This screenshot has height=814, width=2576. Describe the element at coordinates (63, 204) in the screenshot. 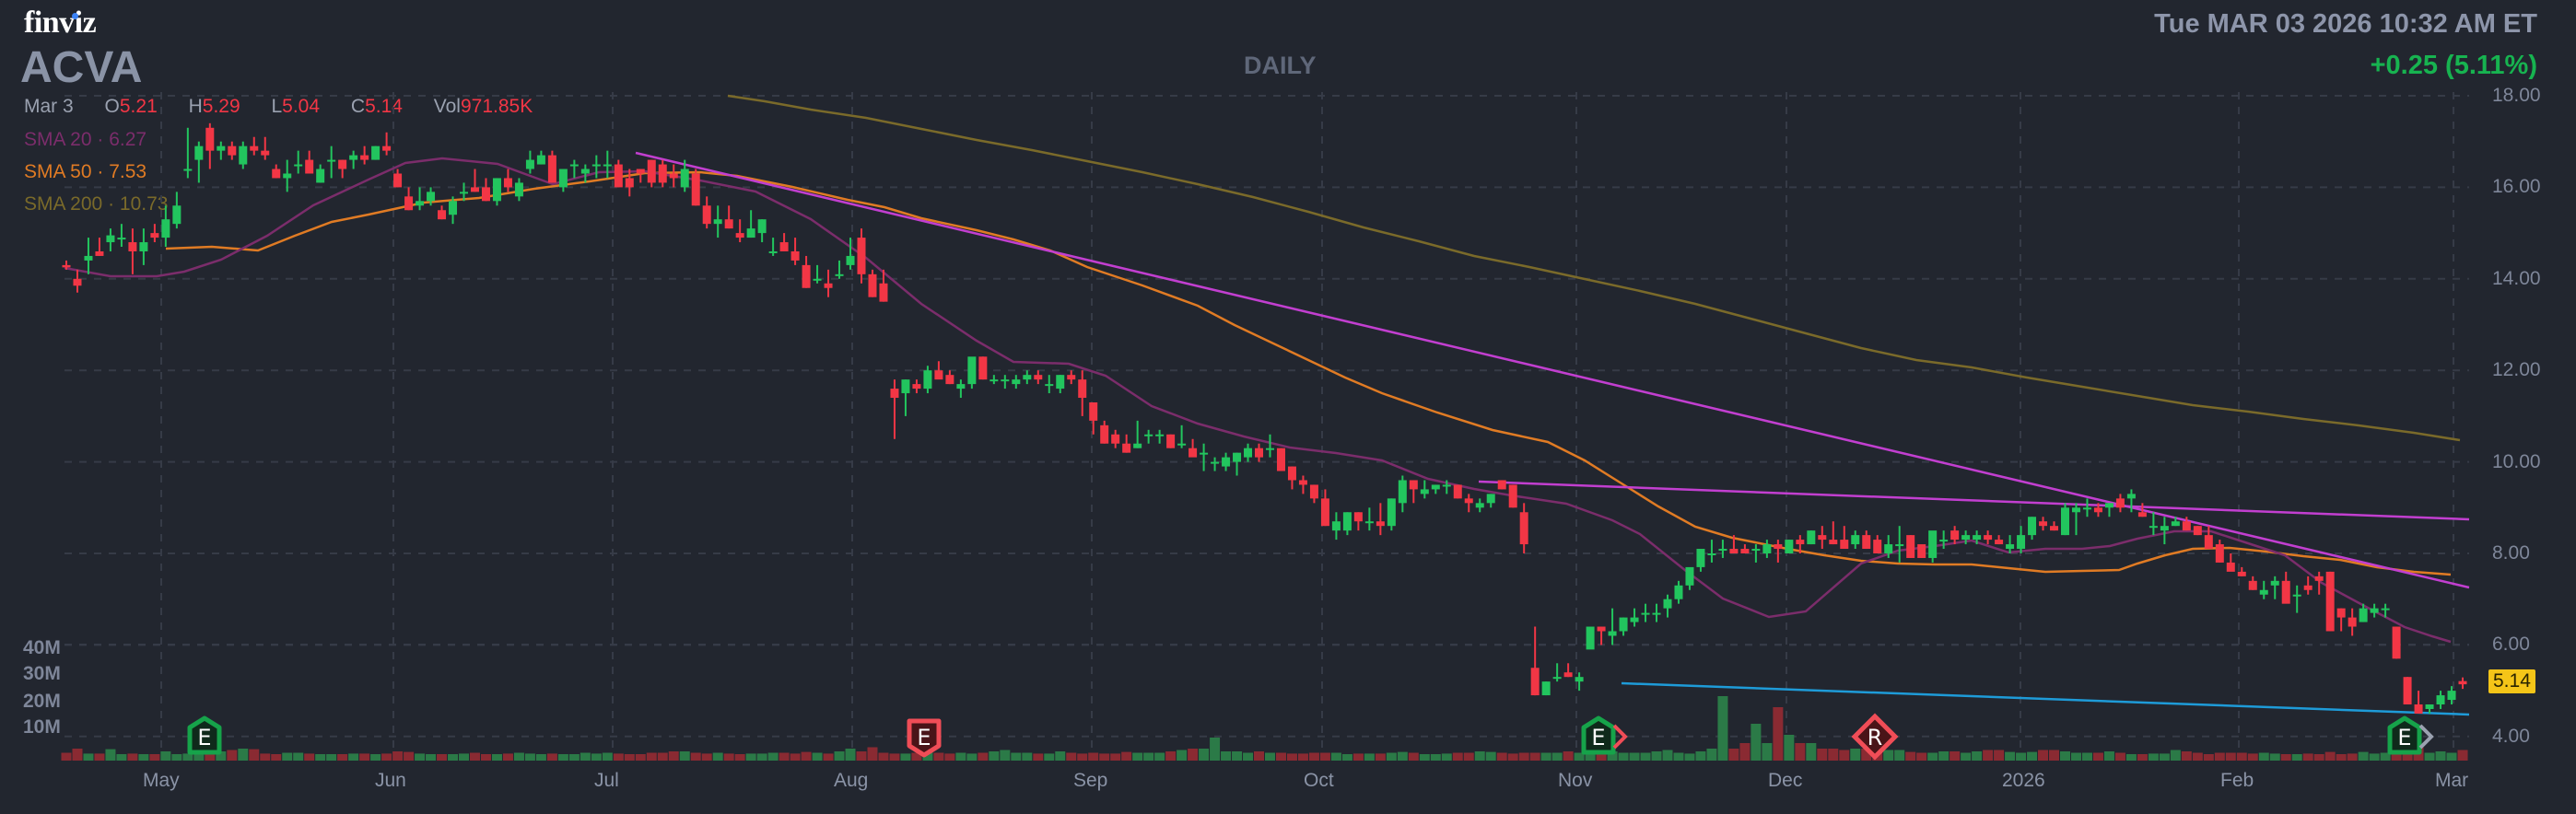

I see `sma200-label: SMA 200` at that location.